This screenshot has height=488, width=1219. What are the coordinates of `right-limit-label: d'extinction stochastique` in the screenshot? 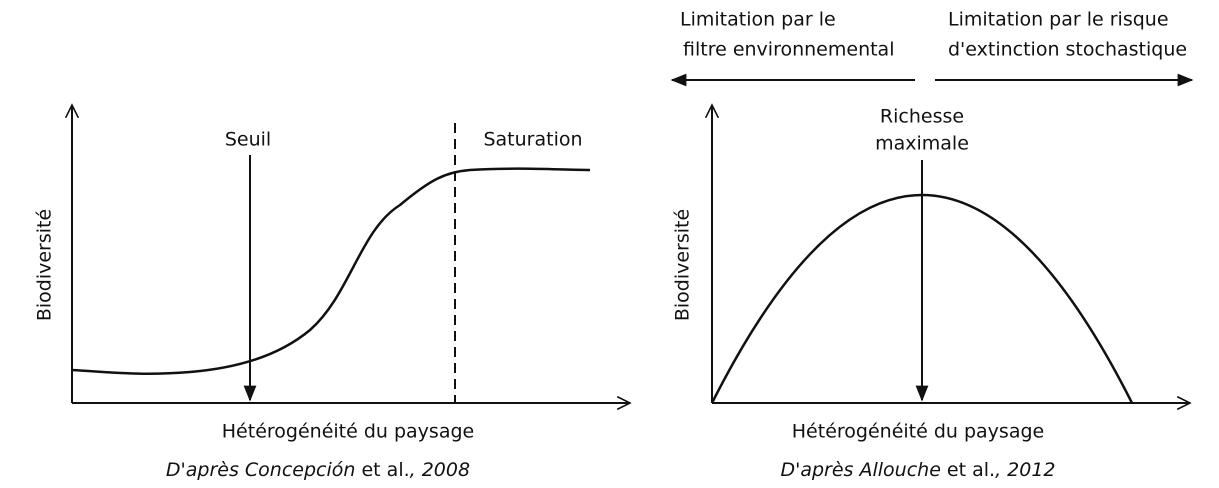 It's located at (1067, 50).